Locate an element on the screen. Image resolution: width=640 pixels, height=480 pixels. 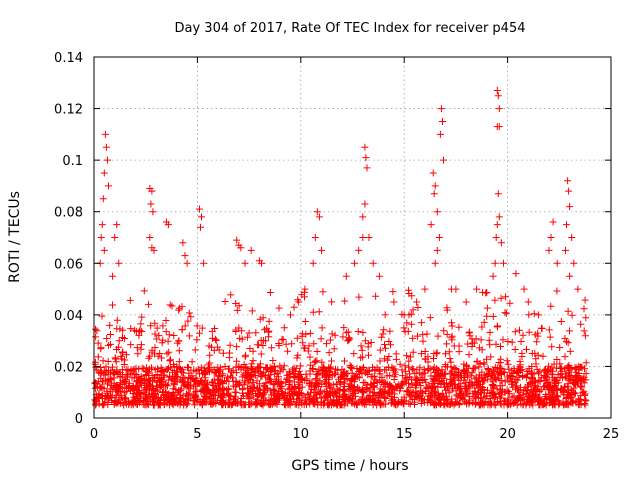
y-tick-label: 0.1 is located at coordinates (72, 161).